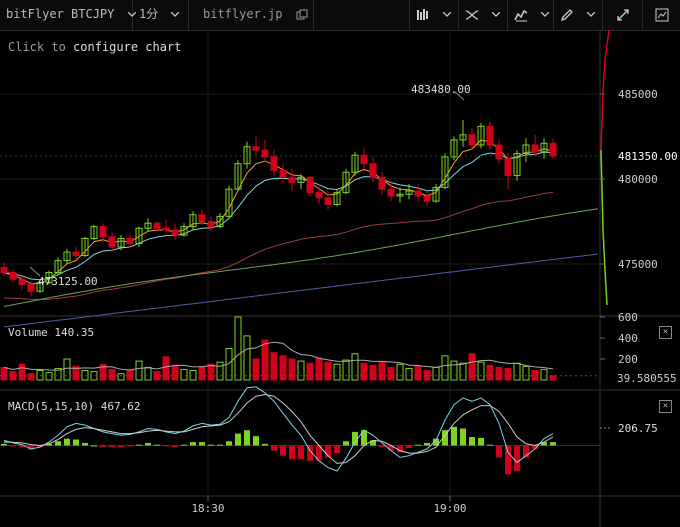 This screenshot has height=527, width=680. Describe the element at coordinates (665, 406) in the screenshot. I see `close-macd-panel-button: ✕` at that location.